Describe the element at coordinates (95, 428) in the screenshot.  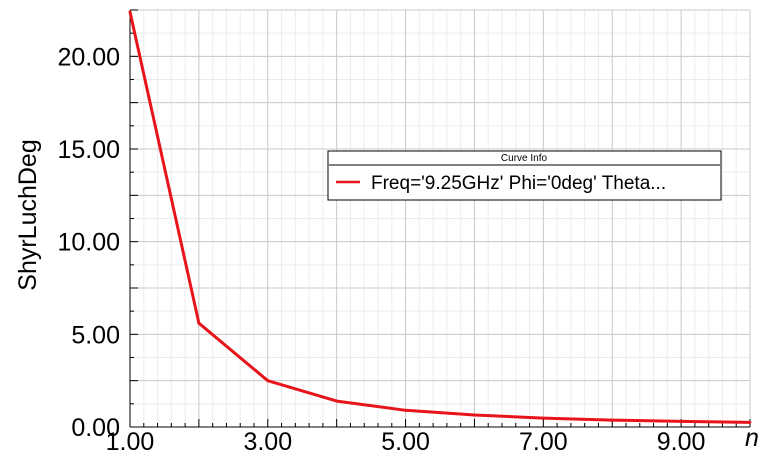
I see `y-tick-label: 0.00` at that location.